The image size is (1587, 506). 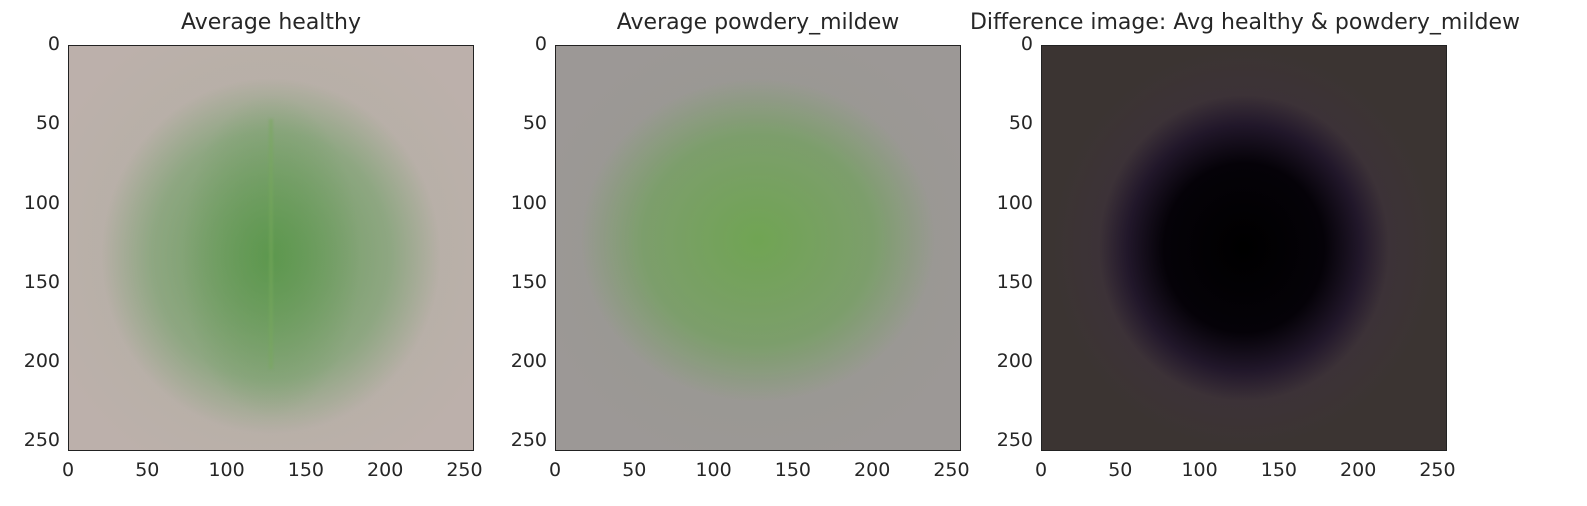 I want to click on panel-title: Average powdery_mildew, so click(x=758, y=22).